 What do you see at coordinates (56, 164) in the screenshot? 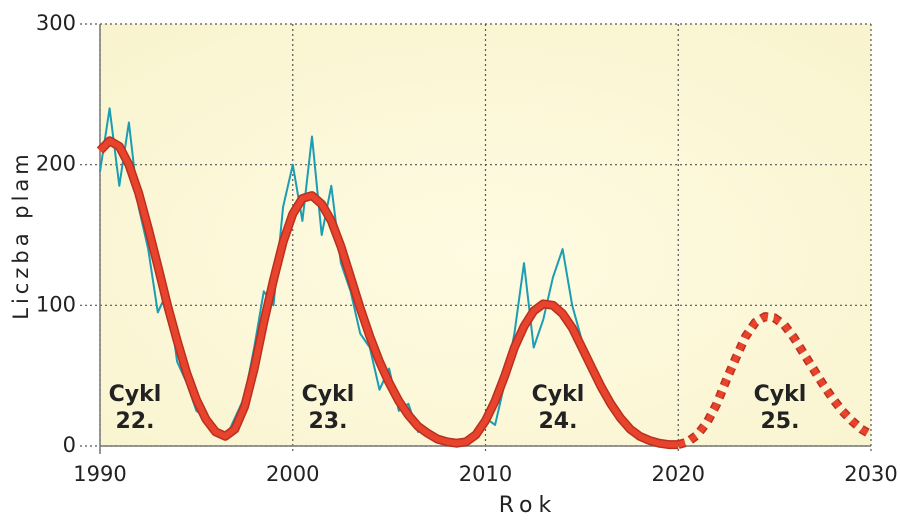
I see `y-tick-label: 200` at bounding box center [56, 164].